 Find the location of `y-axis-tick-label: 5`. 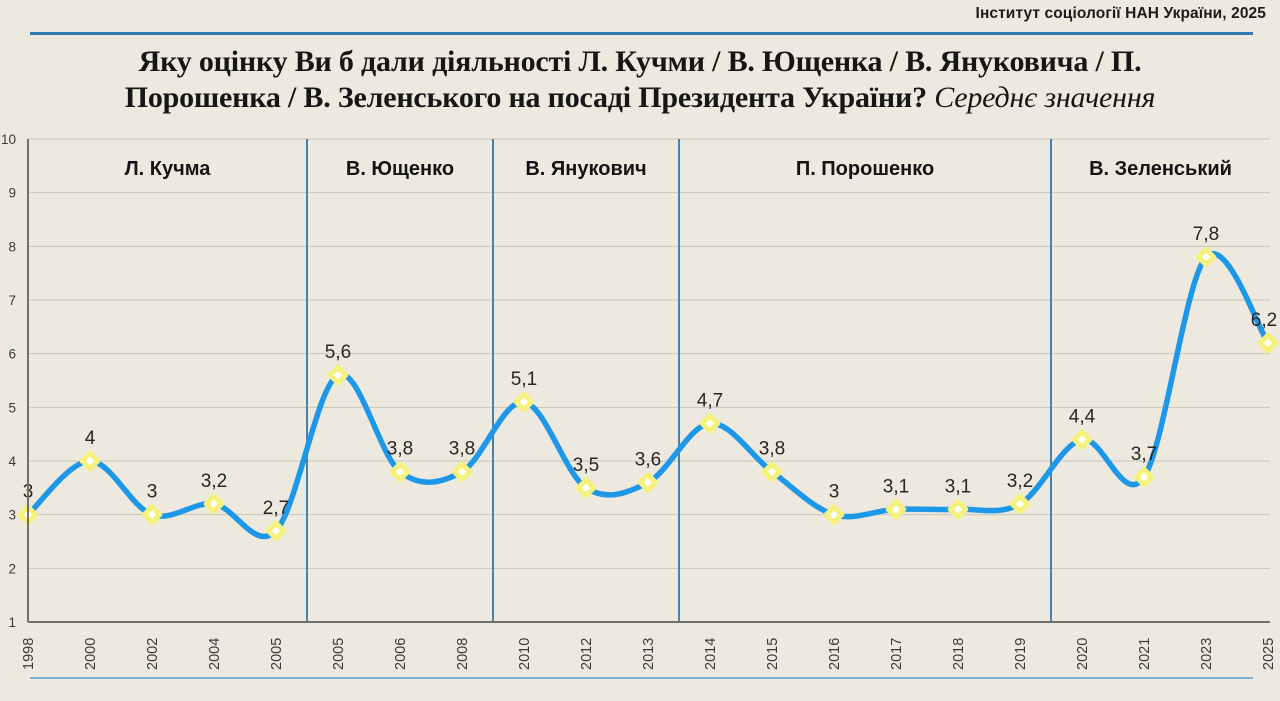

y-axis-tick-label: 5 is located at coordinates (12, 407).